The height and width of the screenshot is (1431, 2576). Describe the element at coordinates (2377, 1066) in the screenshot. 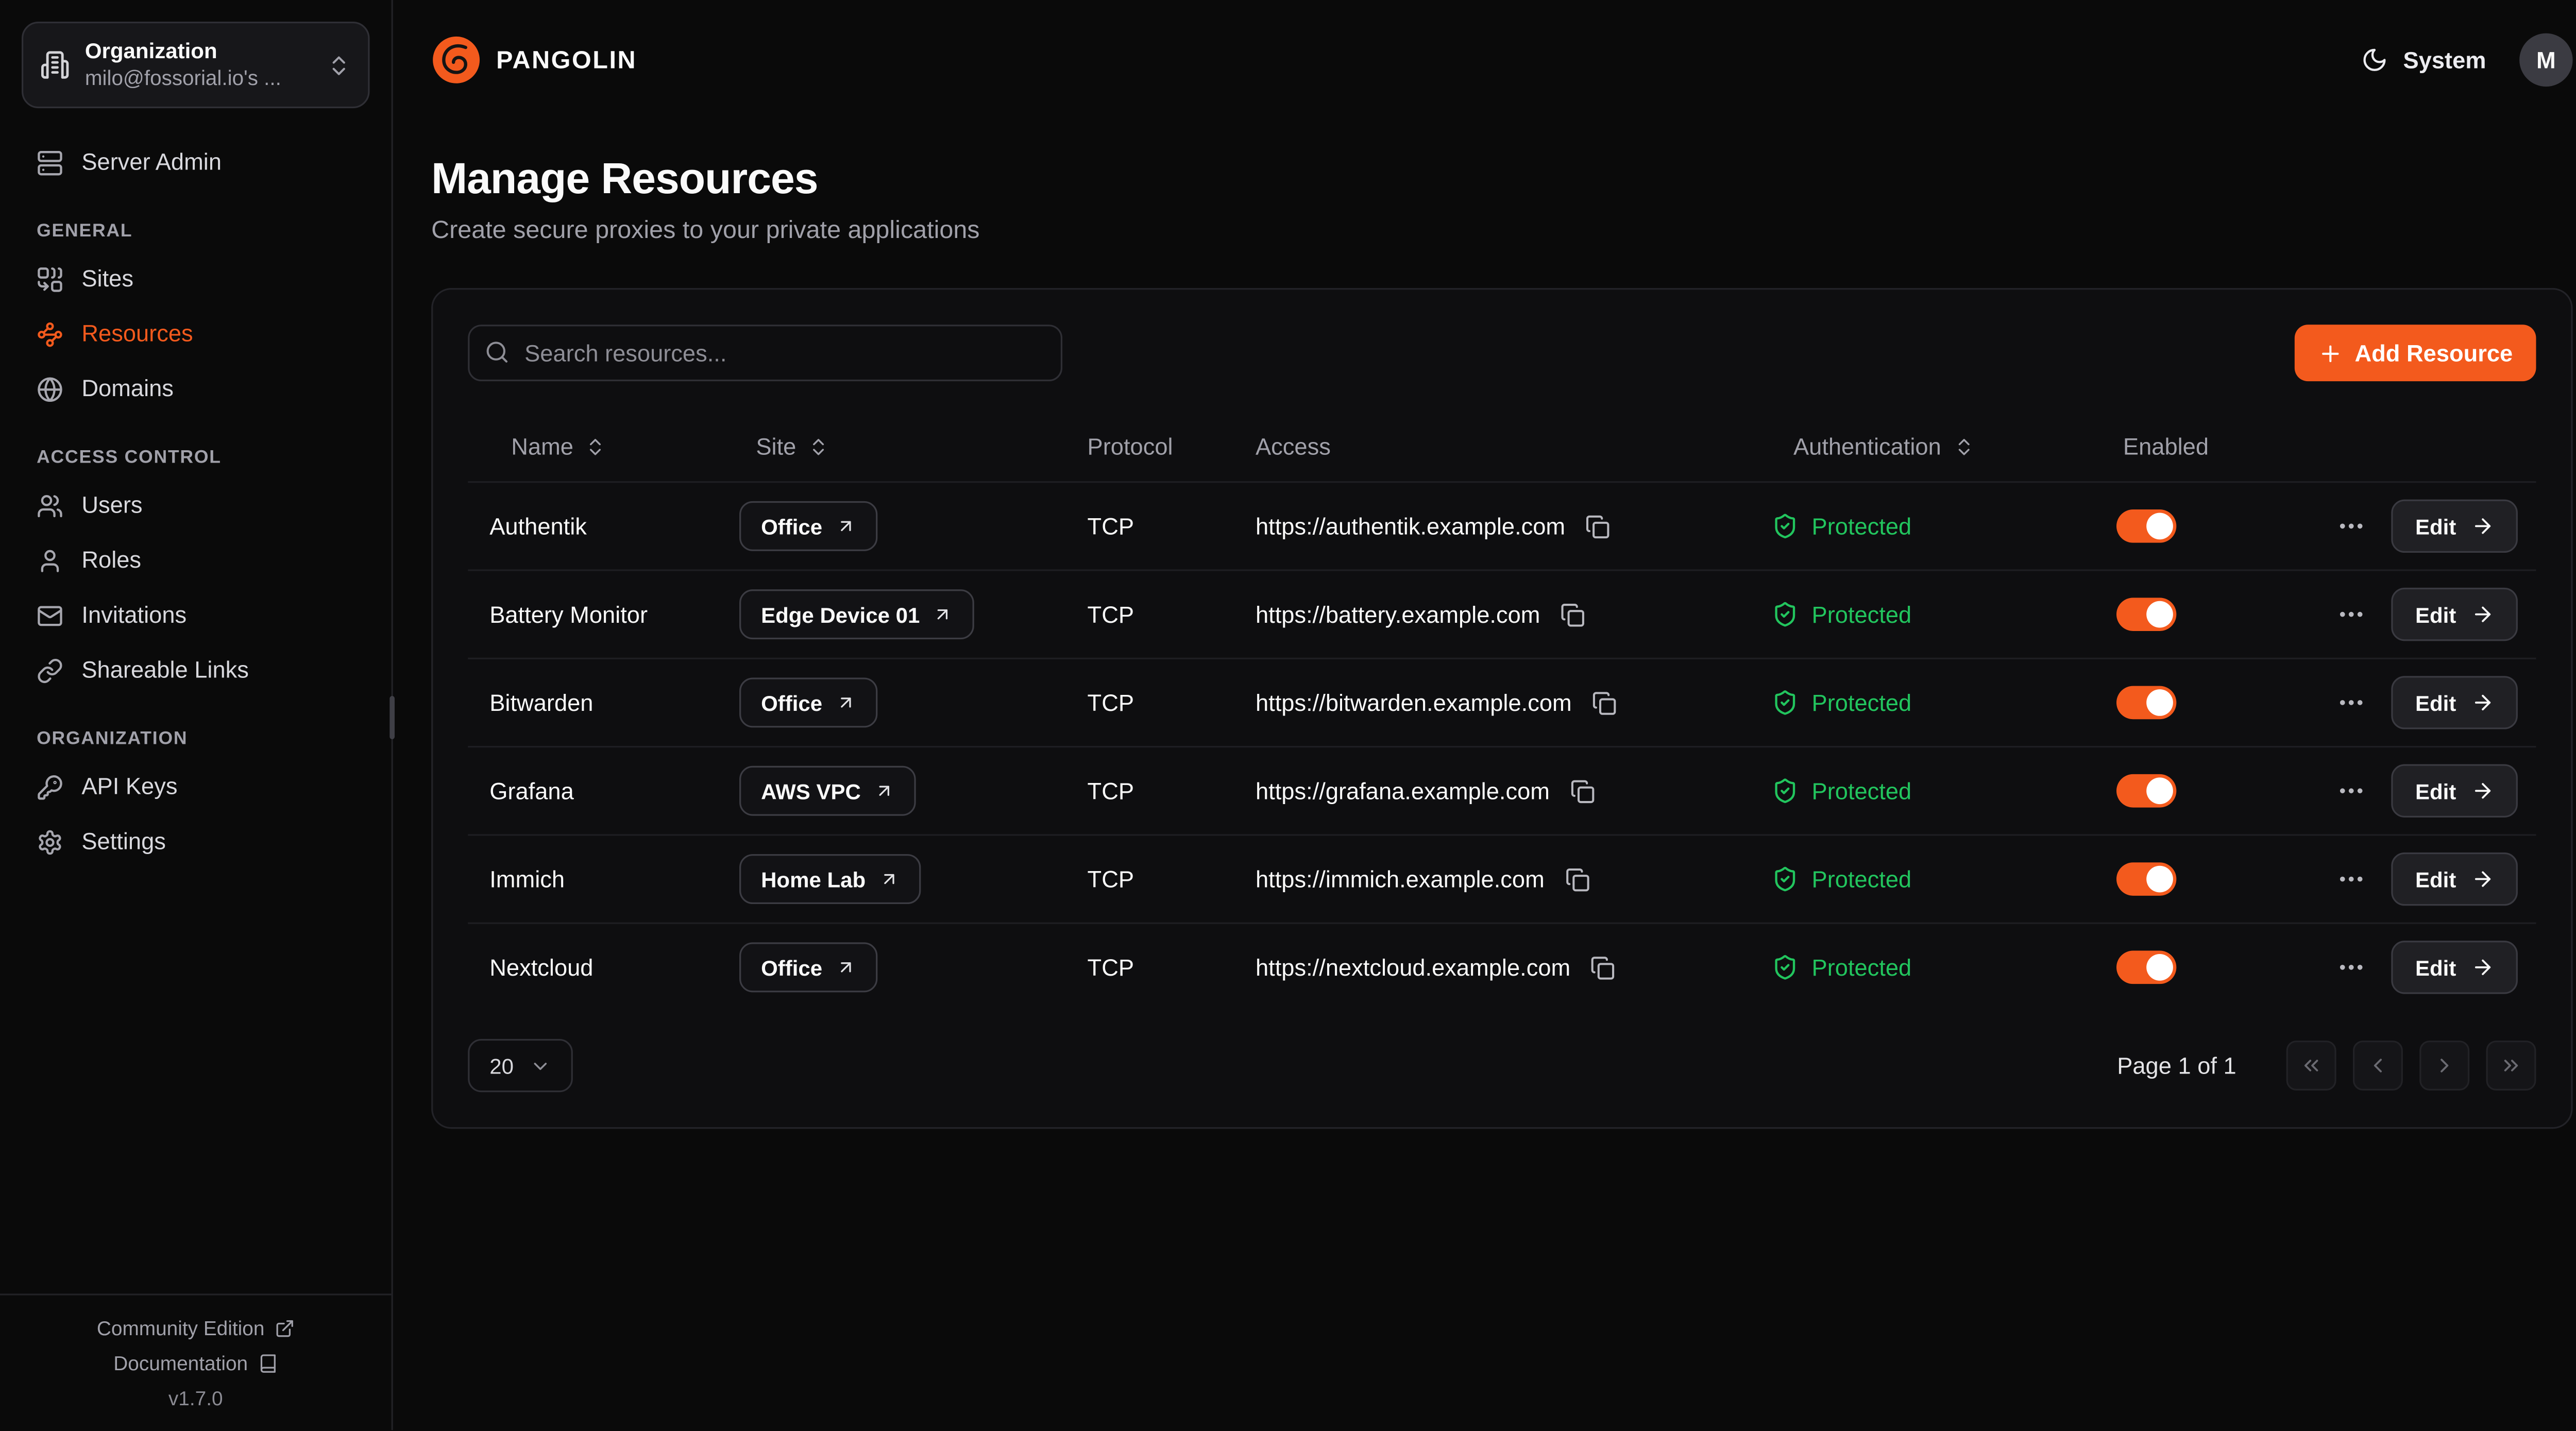

I see `previous-page-button` at that location.